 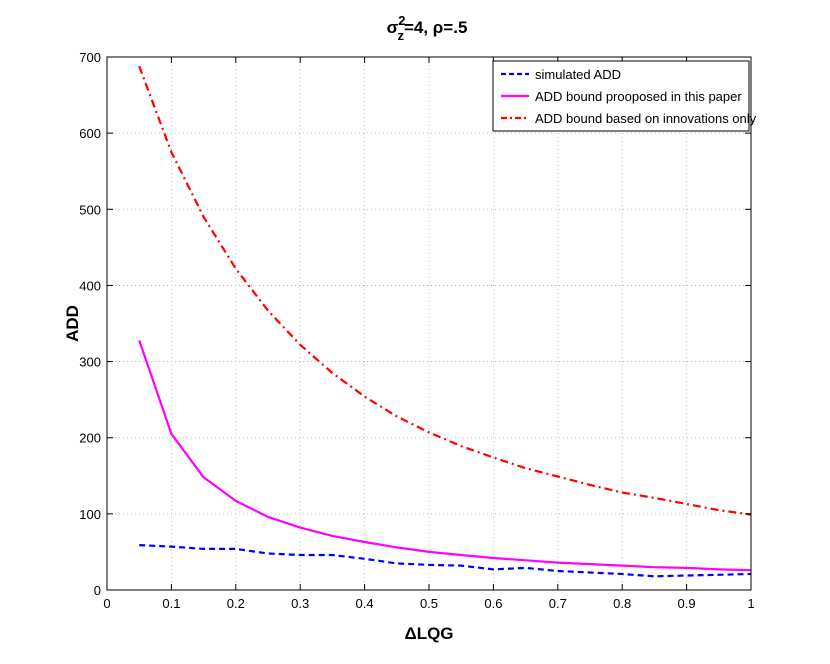 I want to click on legend-label-1: simulated ADD, so click(x=578, y=74).